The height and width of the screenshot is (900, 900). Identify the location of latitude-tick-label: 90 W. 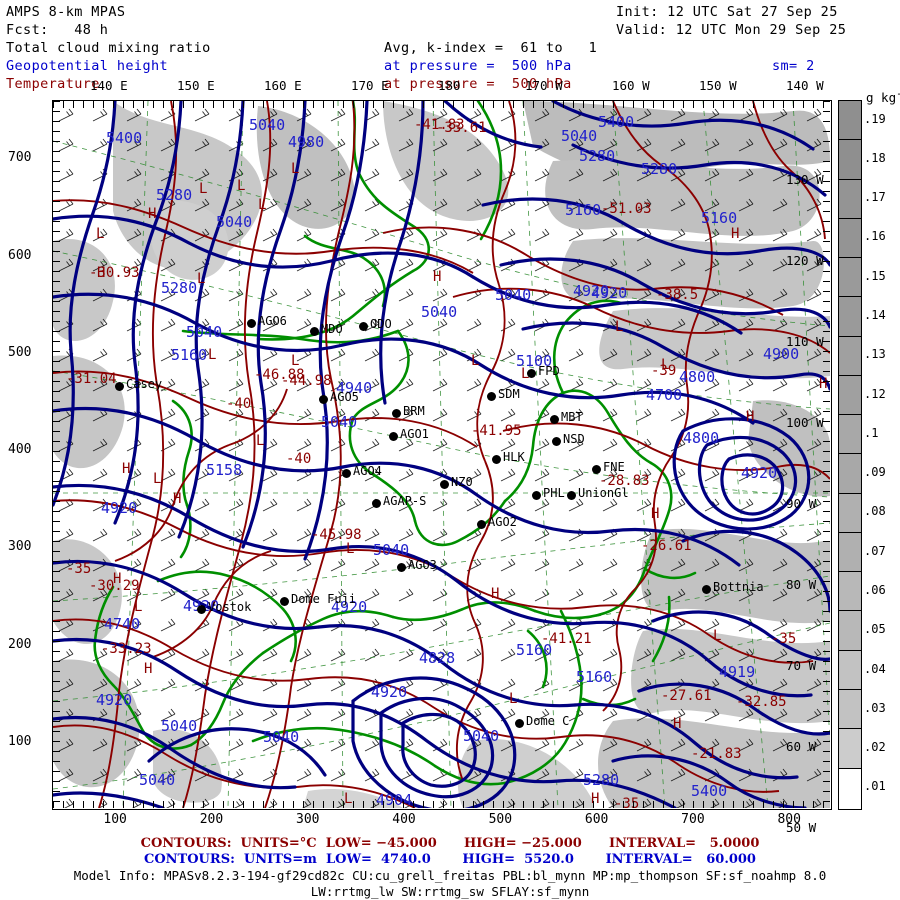
(801, 503).